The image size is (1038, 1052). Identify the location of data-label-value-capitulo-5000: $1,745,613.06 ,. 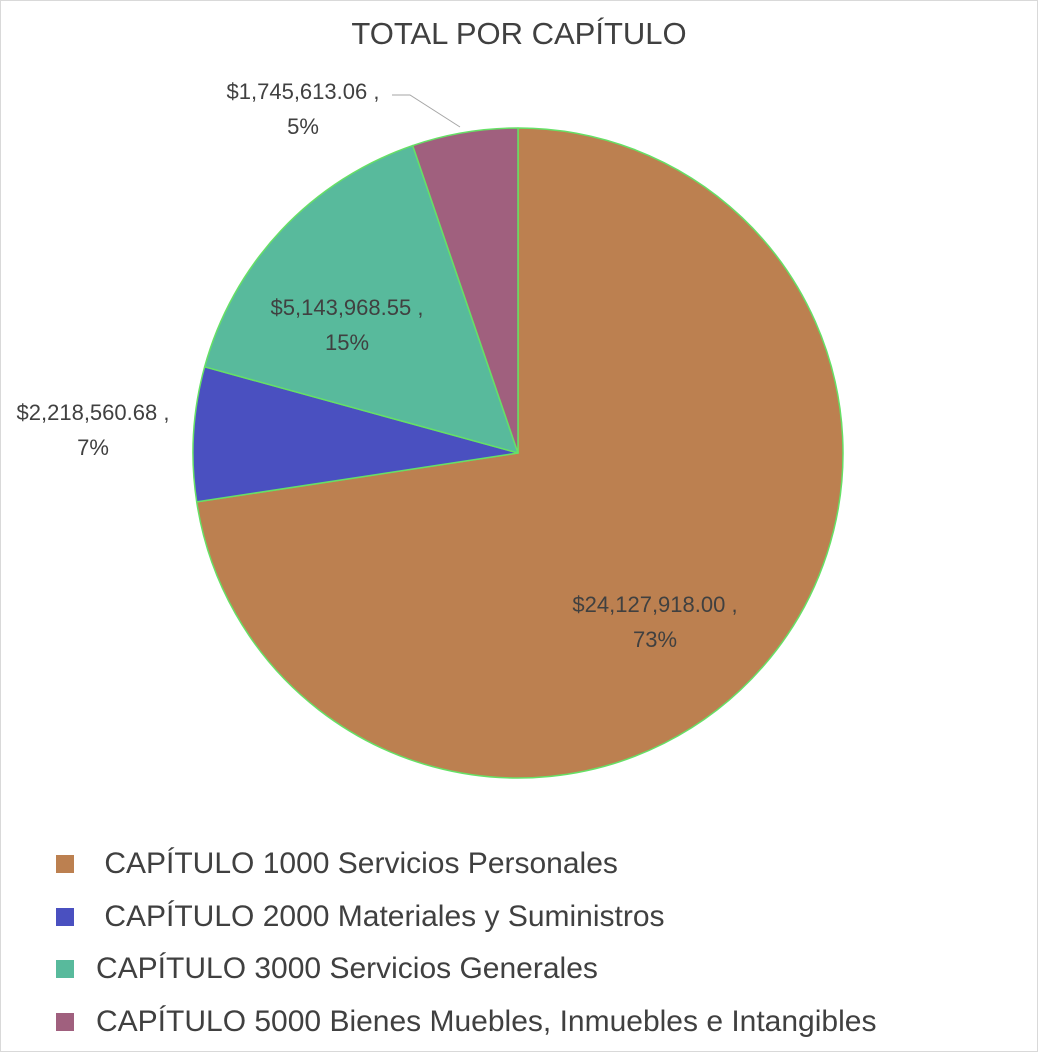
(303, 91).